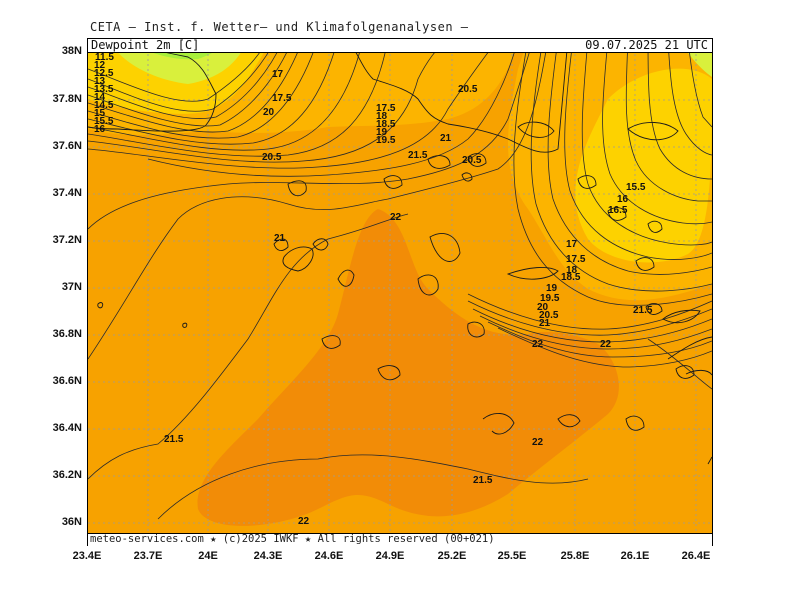 Image resolution: width=800 pixels, height=600 pixels. I want to click on anafi-island, so click(569, 421).